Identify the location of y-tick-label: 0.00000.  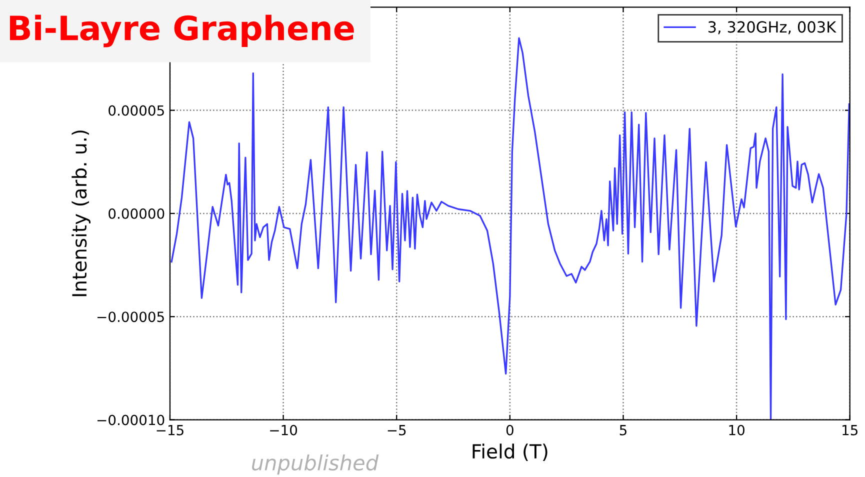
(136, 213).